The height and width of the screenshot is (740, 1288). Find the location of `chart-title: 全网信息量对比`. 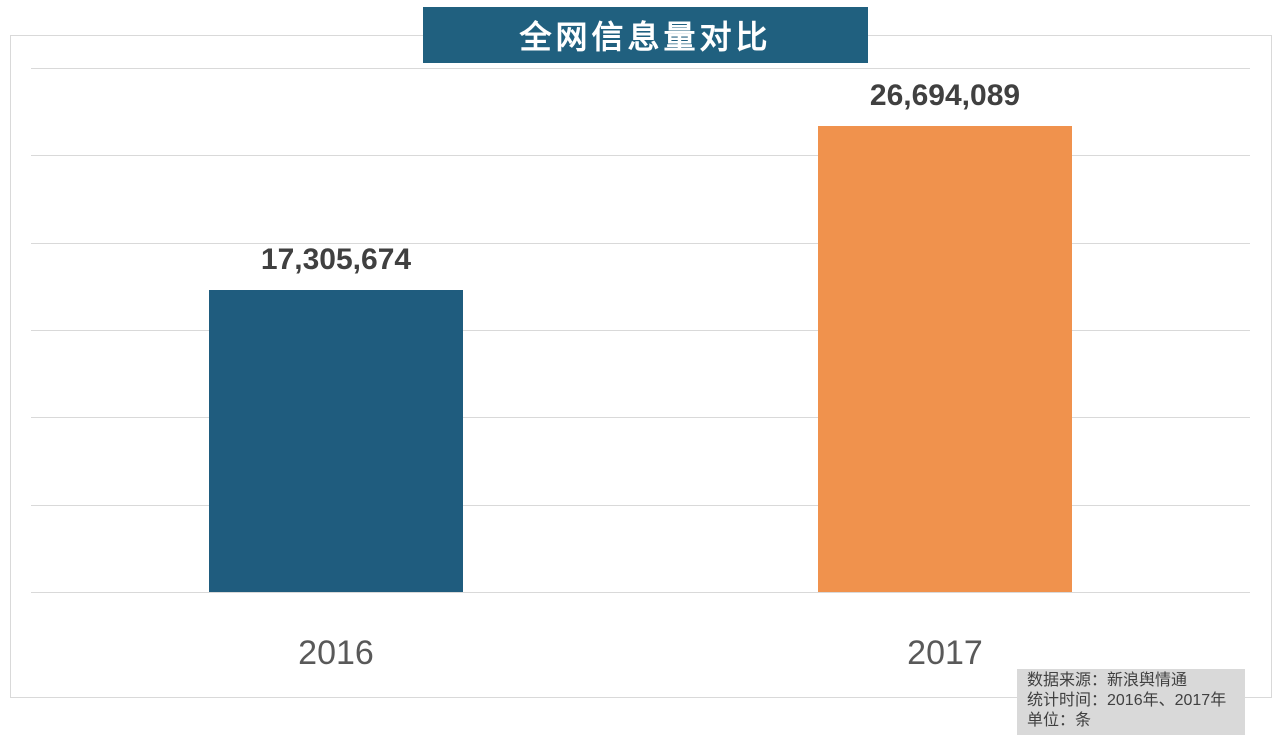

chart-title: 全网信息量对比 is located at coordinates (645, 35).